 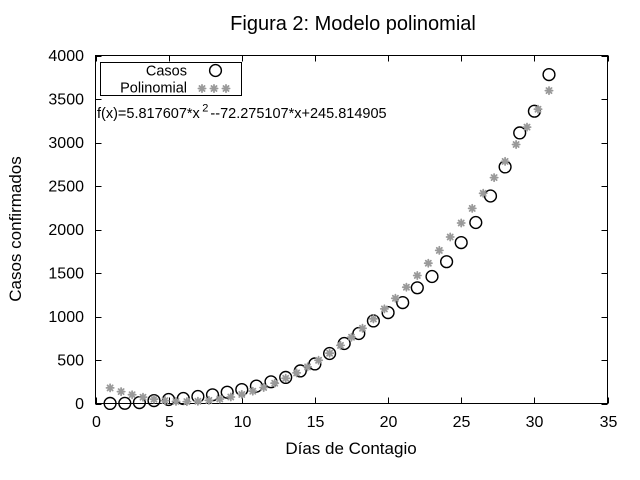 What do you see at coordinates (169, 422) in the screenshot?
I see `x-tick-label: 5` at bounding box center [169, 422].